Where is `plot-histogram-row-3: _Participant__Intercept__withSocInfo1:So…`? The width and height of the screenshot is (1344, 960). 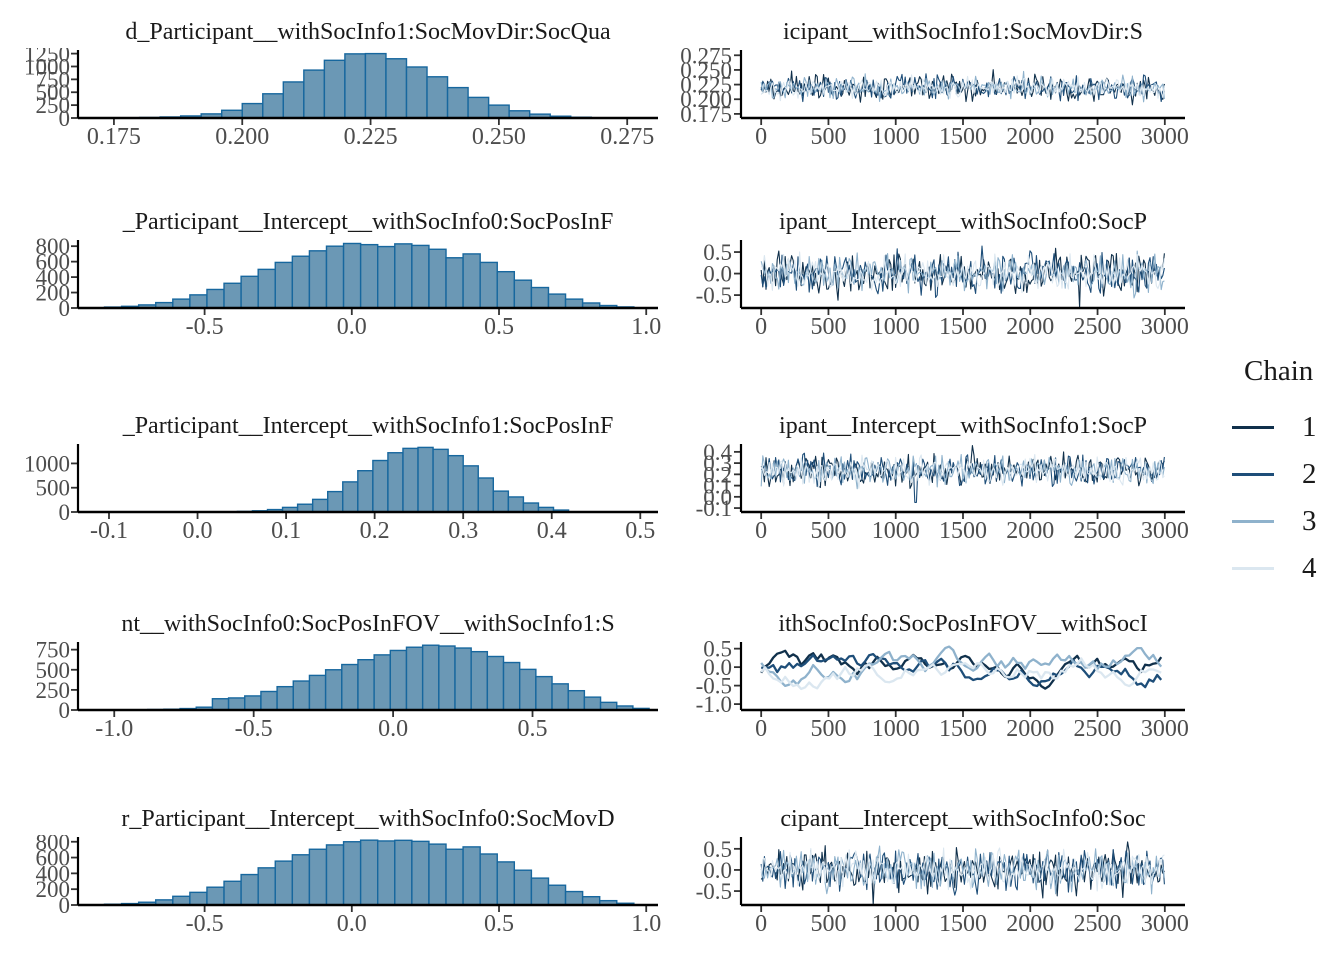
plot-histogram-row-3: _Participant__Intercept__withSocInfo1:So… is located at coordinates (338, 480).